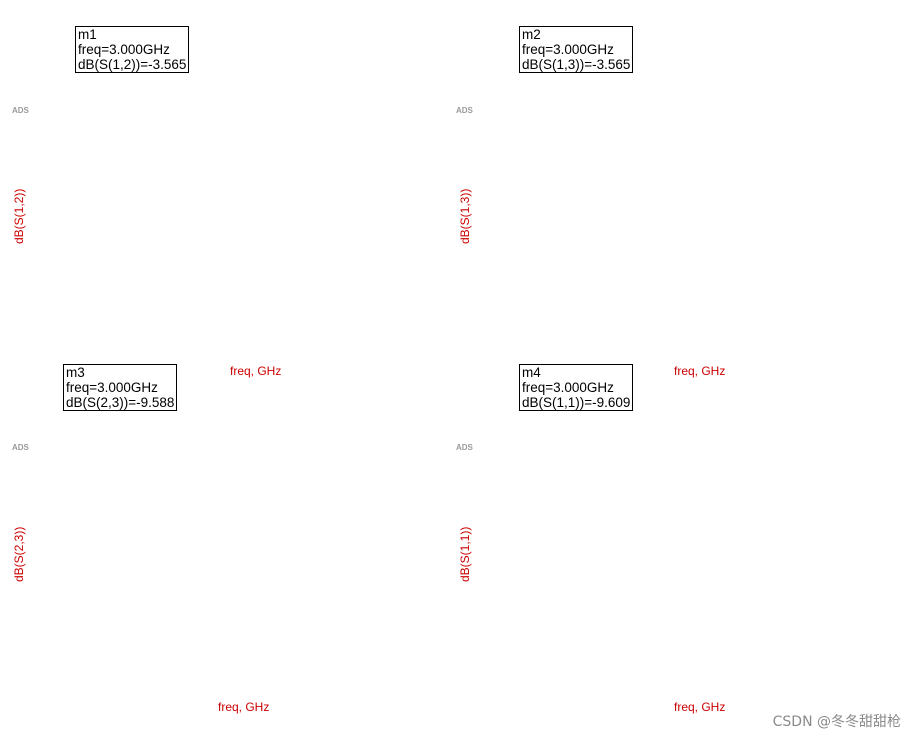 The width and height of the screenshot is (915, 737). What do you see at coordinates (247, 561) in the screenshot?
I see `series-line` at bounding box center [247, 561].